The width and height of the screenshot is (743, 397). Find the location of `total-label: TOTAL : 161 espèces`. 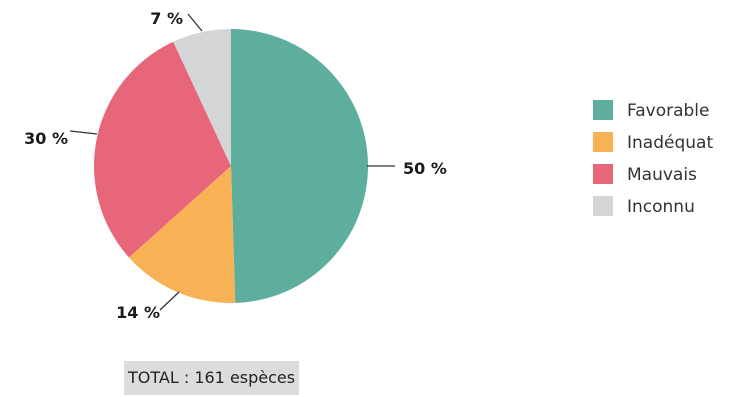

total-label: TOTAL : 161 espèces is located at coordinates (212, 378).